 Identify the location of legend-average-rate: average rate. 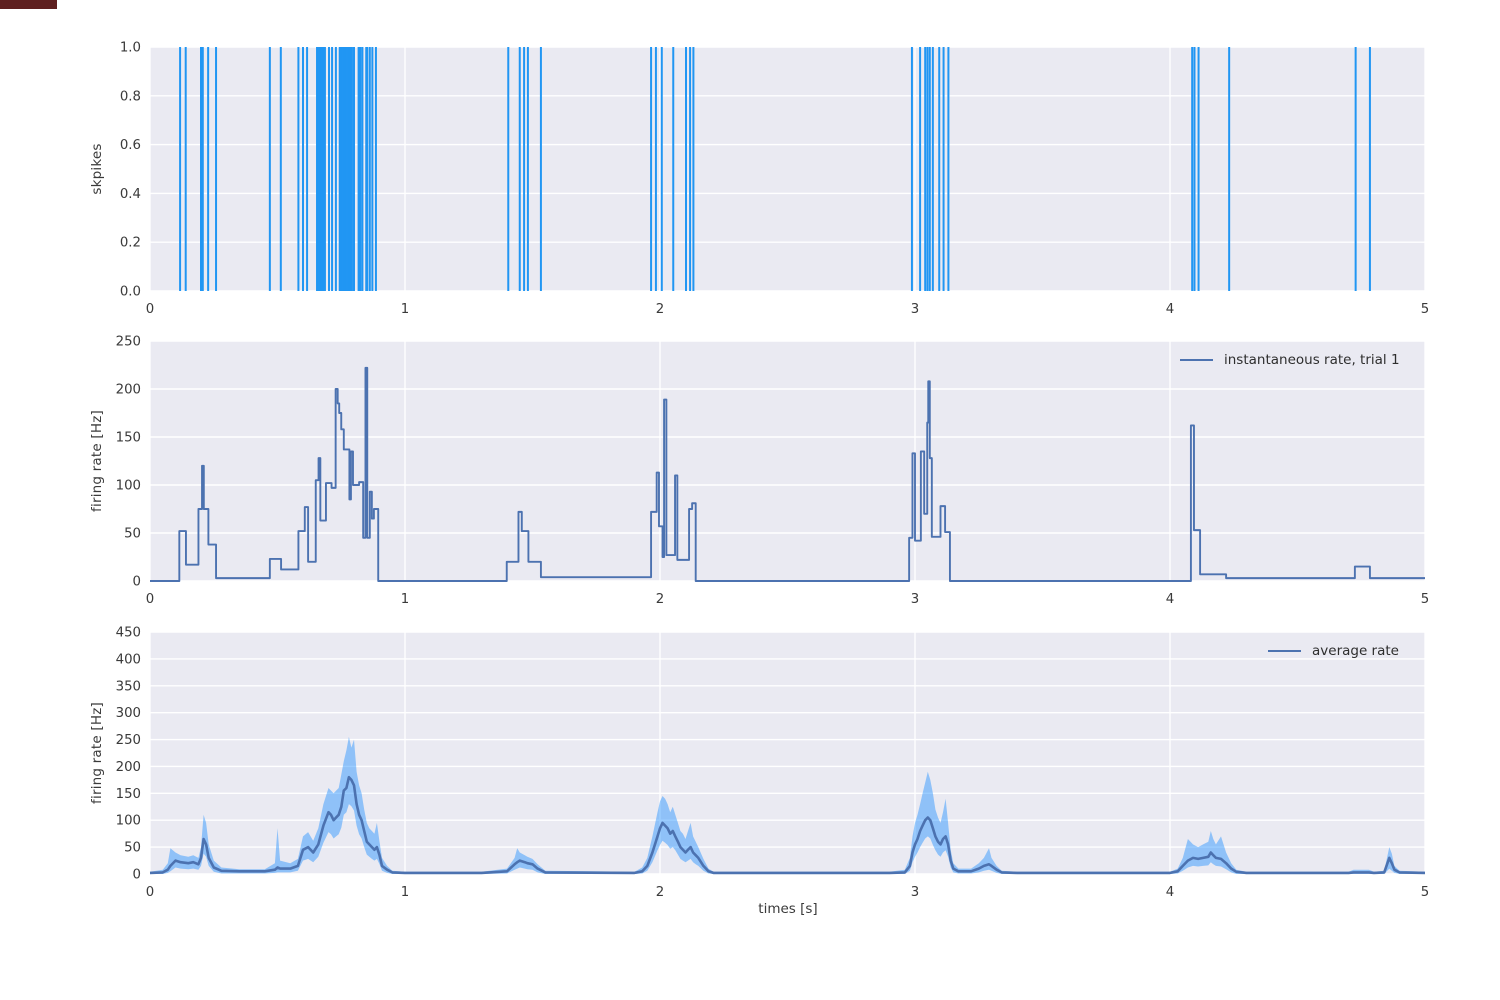
(1333, 651).